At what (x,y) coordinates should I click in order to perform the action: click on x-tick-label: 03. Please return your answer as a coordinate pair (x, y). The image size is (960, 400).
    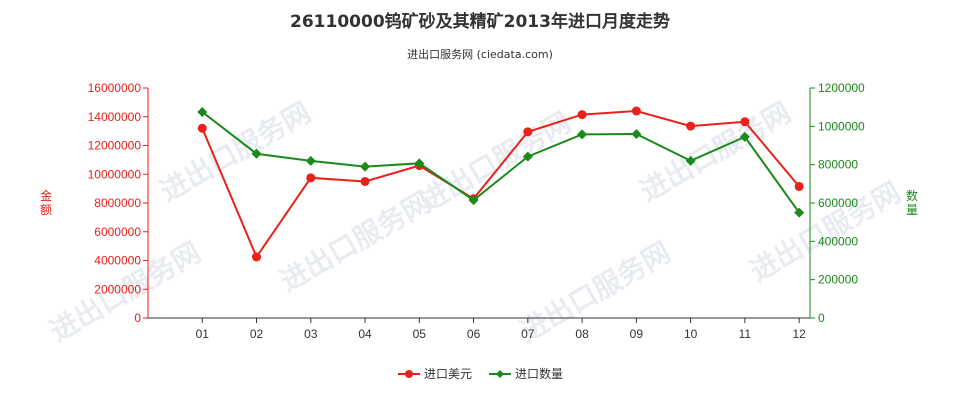
    Looking at the image, I should click on (311, 334).